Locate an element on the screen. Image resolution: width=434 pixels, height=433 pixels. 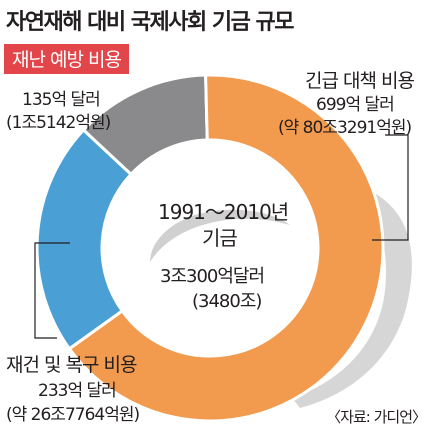
center-label: 기금 is located at coordinates (220, 238).